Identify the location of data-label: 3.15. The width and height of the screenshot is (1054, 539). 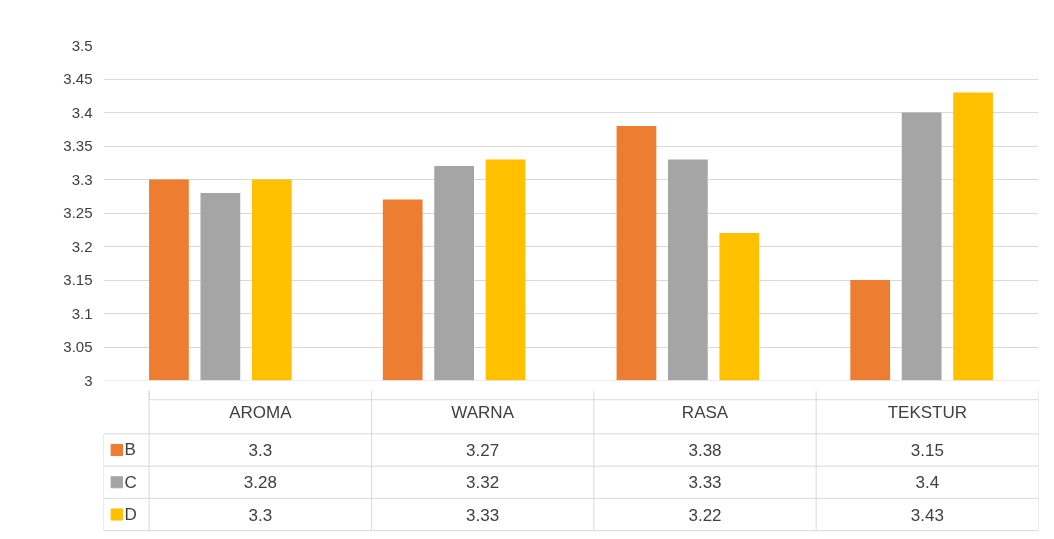
(927, 450).